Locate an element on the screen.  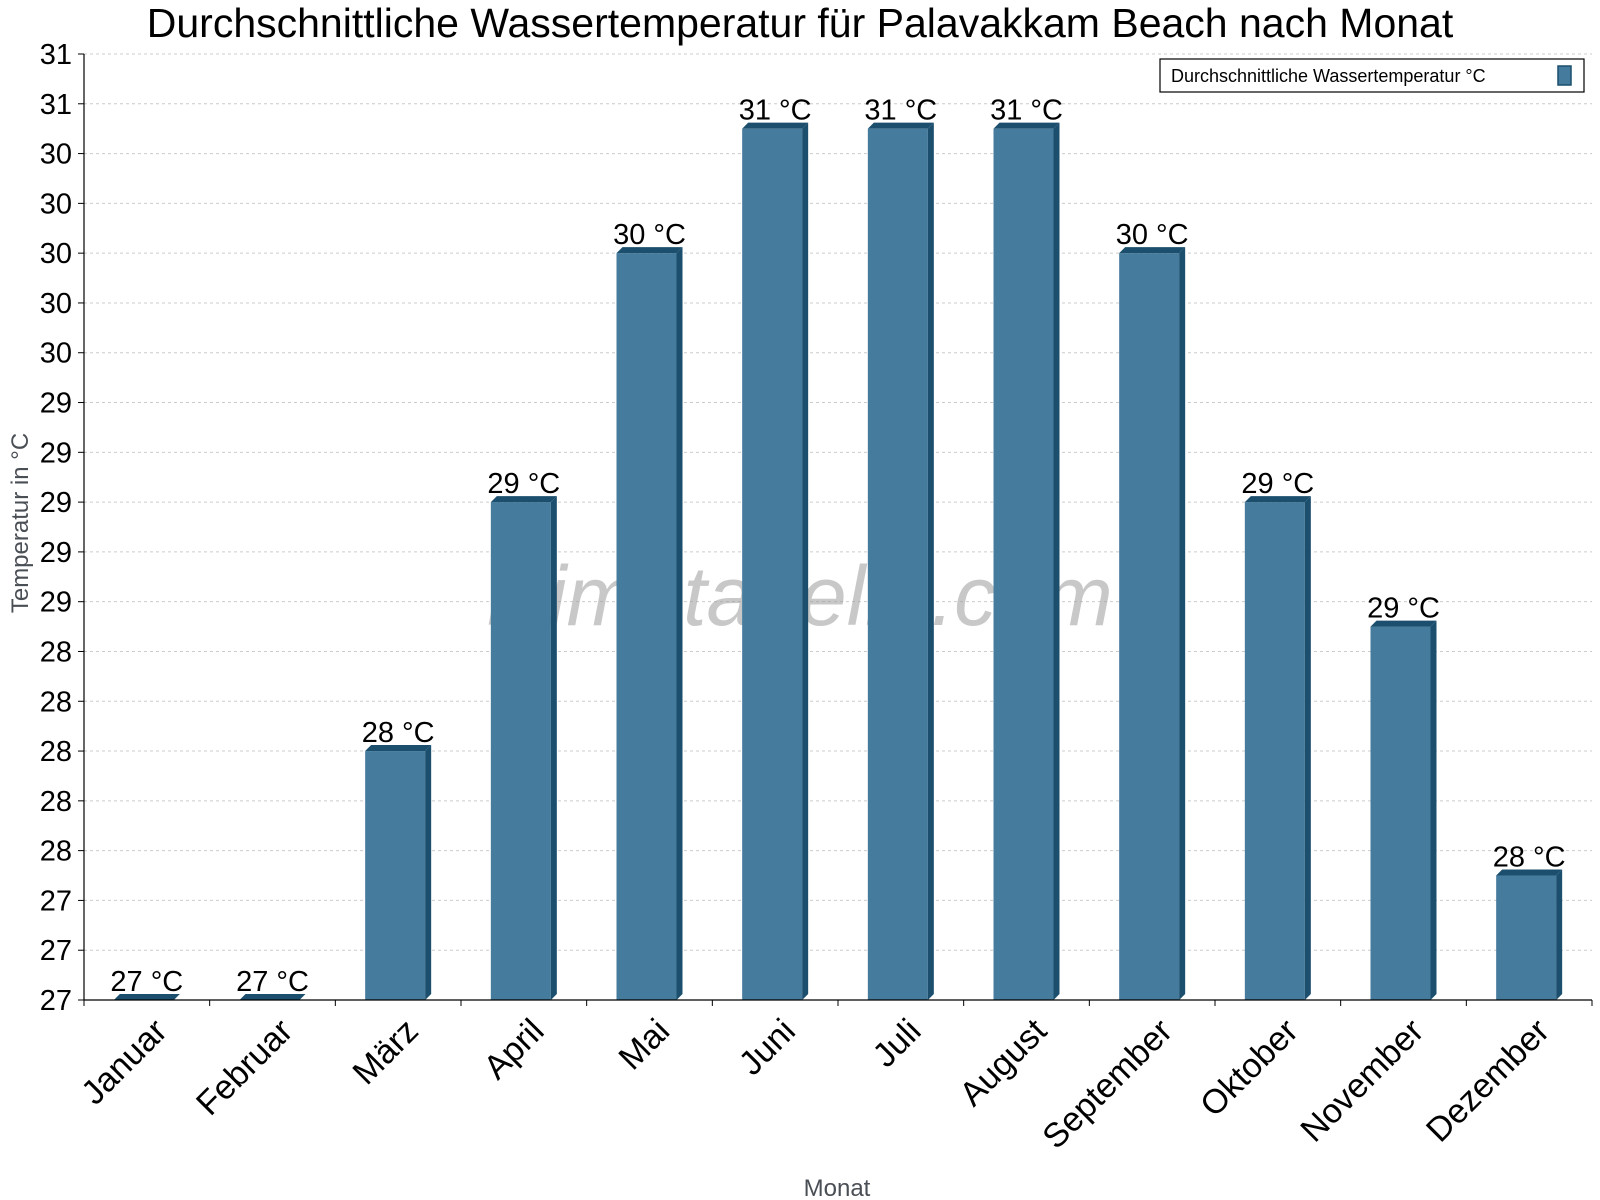
legend: Durchschnittliche Wassertemperatur °C is located at coordinates (1372, 75).